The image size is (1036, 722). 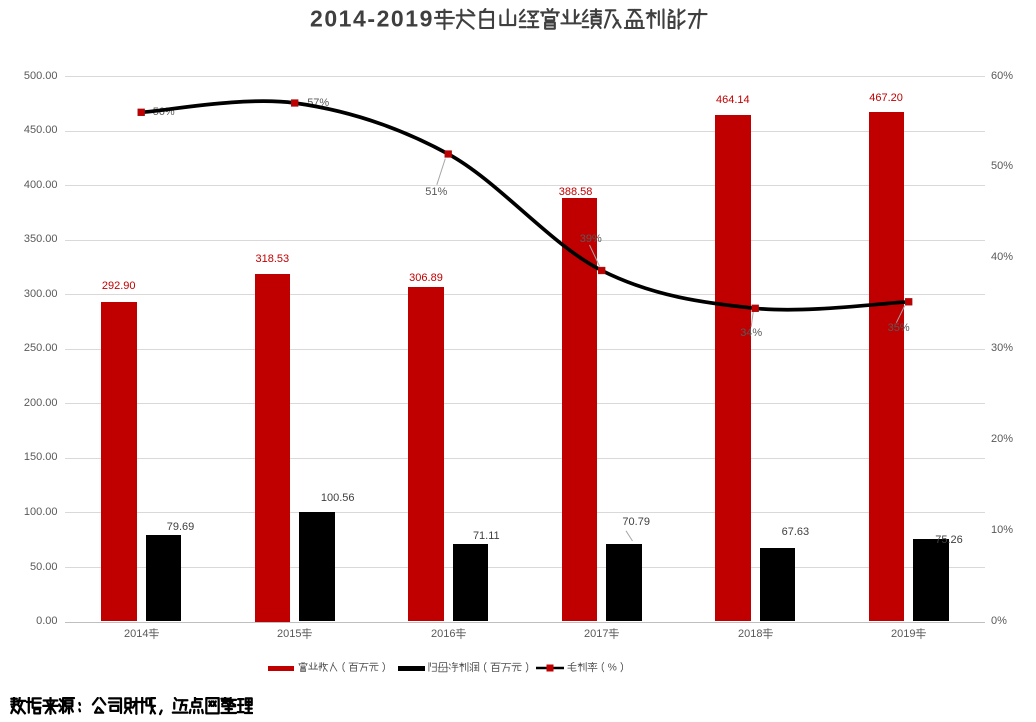 What do you see at coordinates (903, 634) in the screenshot?
I see `svg-text: 2019` at bounding box center [903, 634].